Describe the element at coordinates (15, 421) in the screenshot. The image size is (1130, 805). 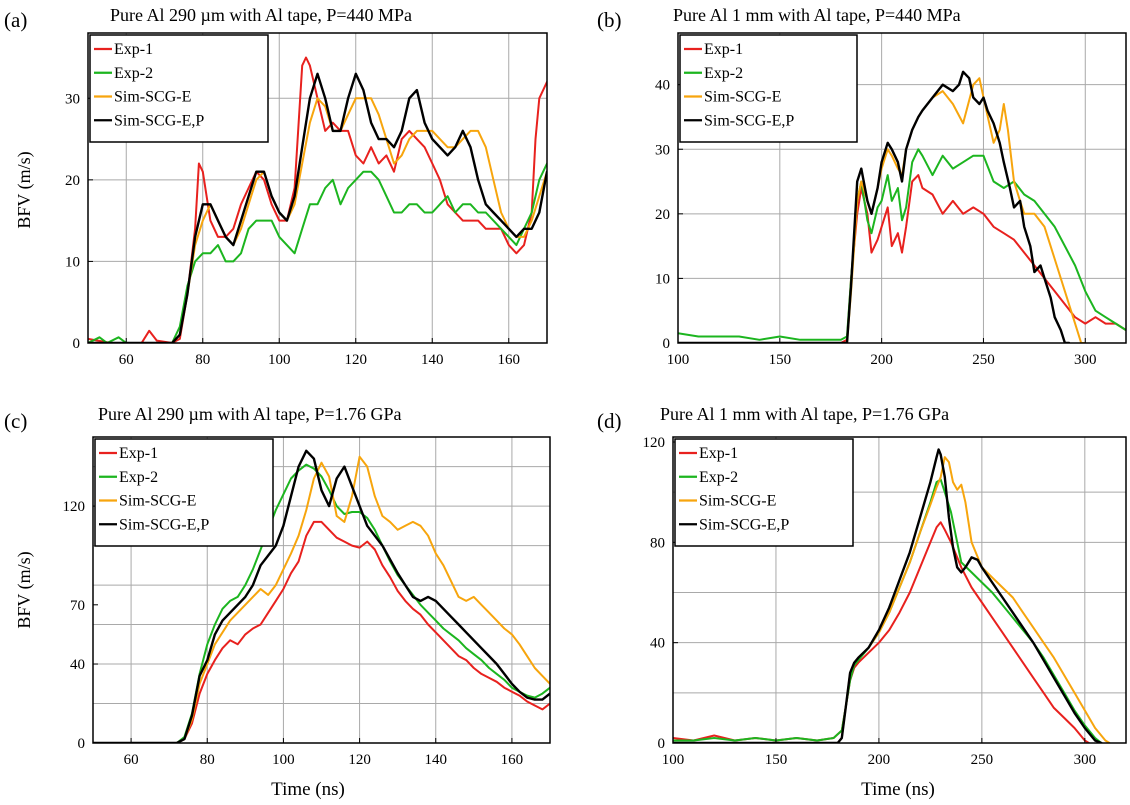
I see `panel-label: (c)` at that location.